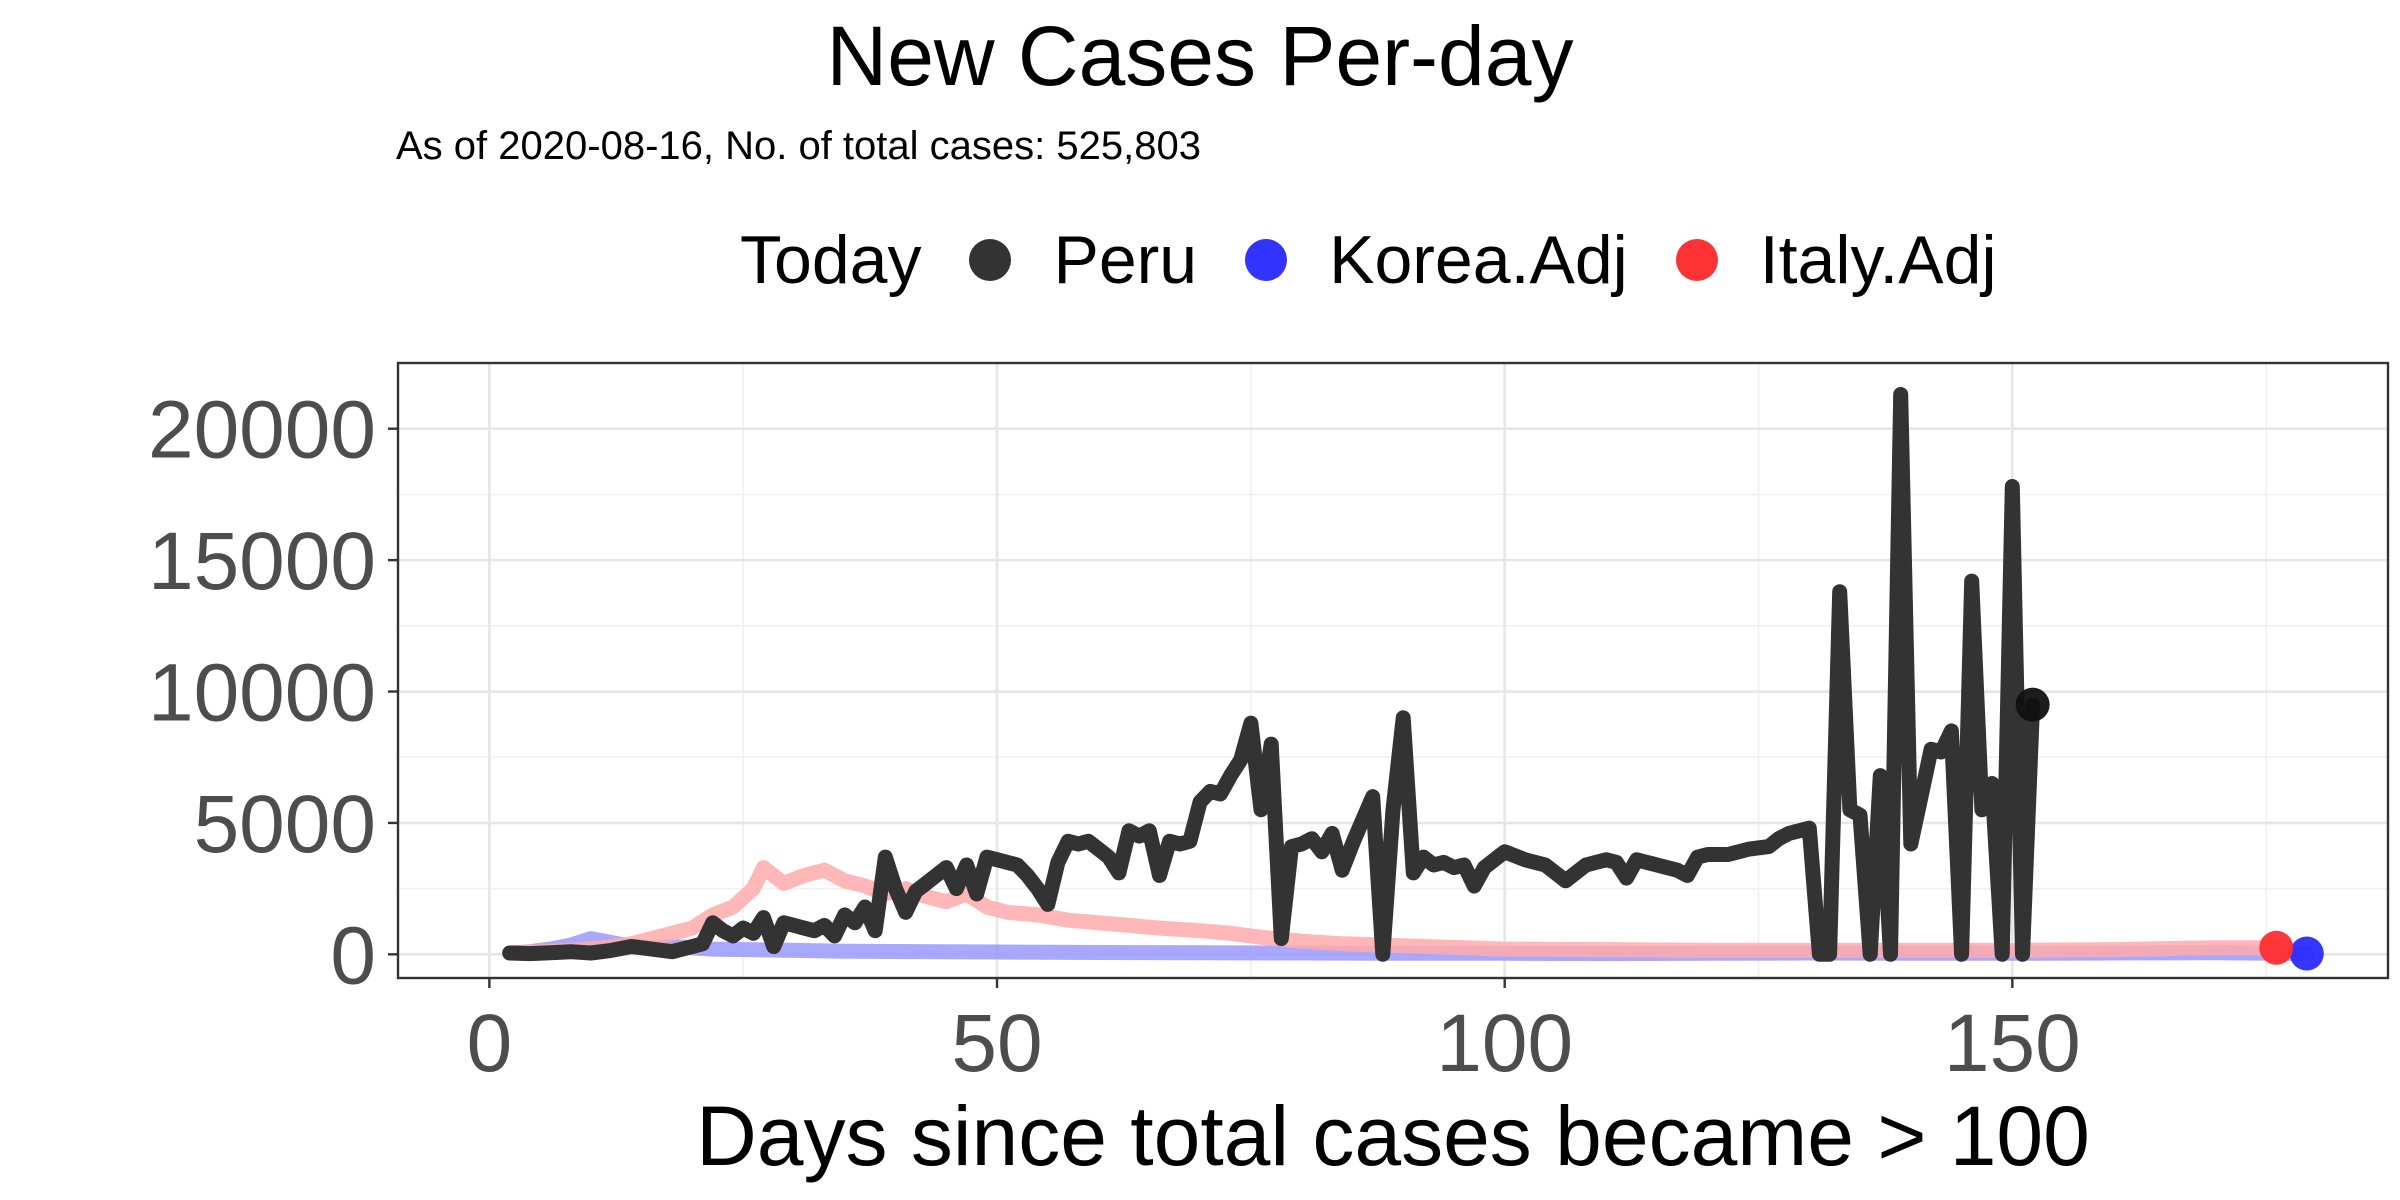 Image resolution: width=2400 pixels, height=1200 pixels. What do you see at coordinates (490, 1043) in the screenshot?
I see `x-tick-label: 0` at bounding box center [490, 1043].